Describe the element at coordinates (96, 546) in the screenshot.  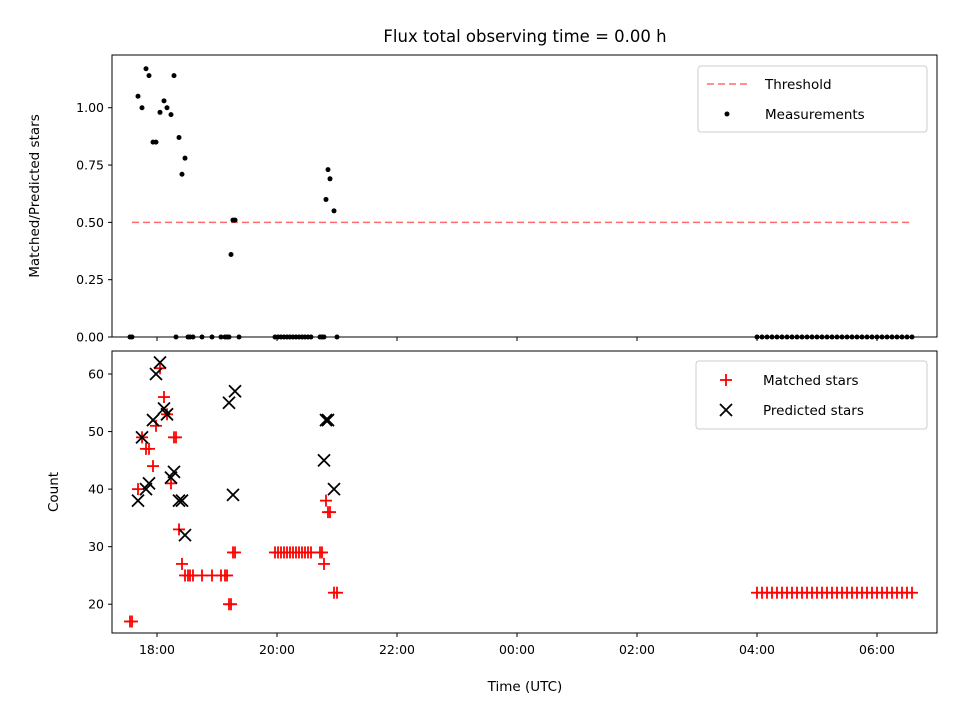
I see `bottom-y-tick-label: 30` at that location.